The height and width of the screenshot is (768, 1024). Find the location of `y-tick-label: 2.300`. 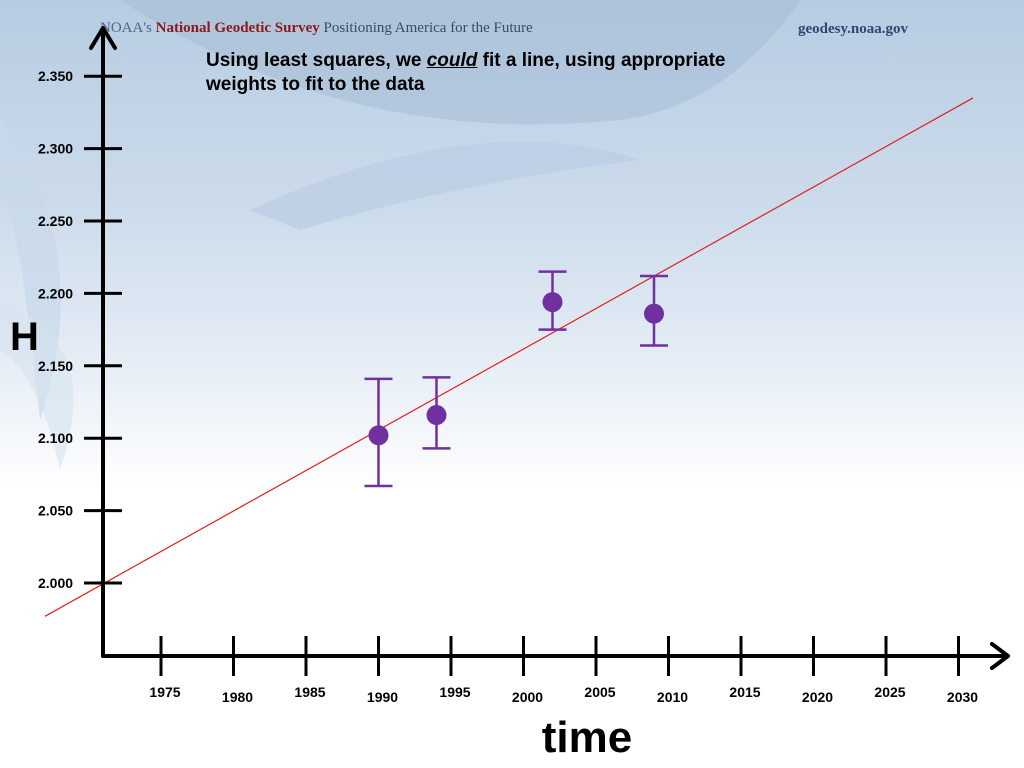

y-tick-label: 2.300 is located at coordinates (55, 149).